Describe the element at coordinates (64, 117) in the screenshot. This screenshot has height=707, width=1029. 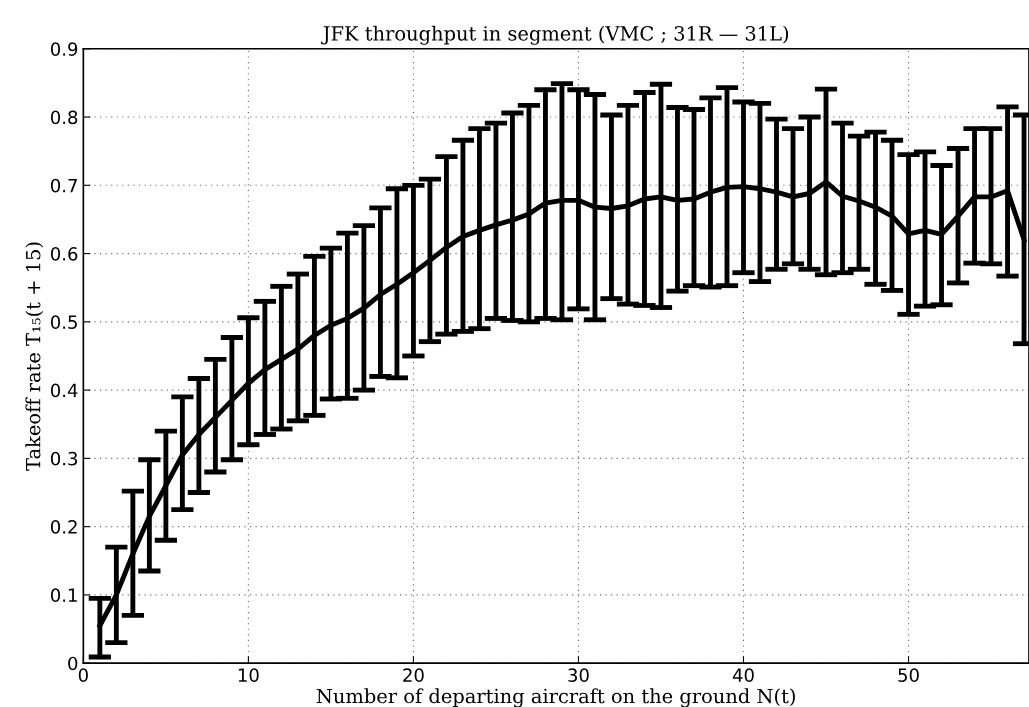
I see `y-tick-label: 0.8` at that location.